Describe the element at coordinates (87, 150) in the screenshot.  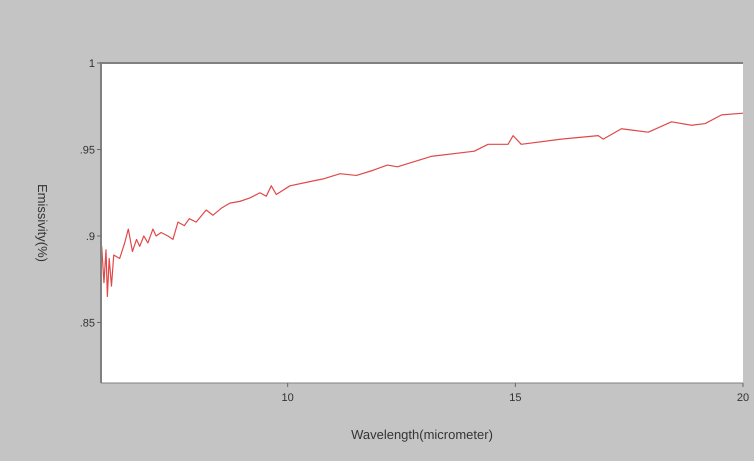
I see `y-tick-label: .95` at that location.